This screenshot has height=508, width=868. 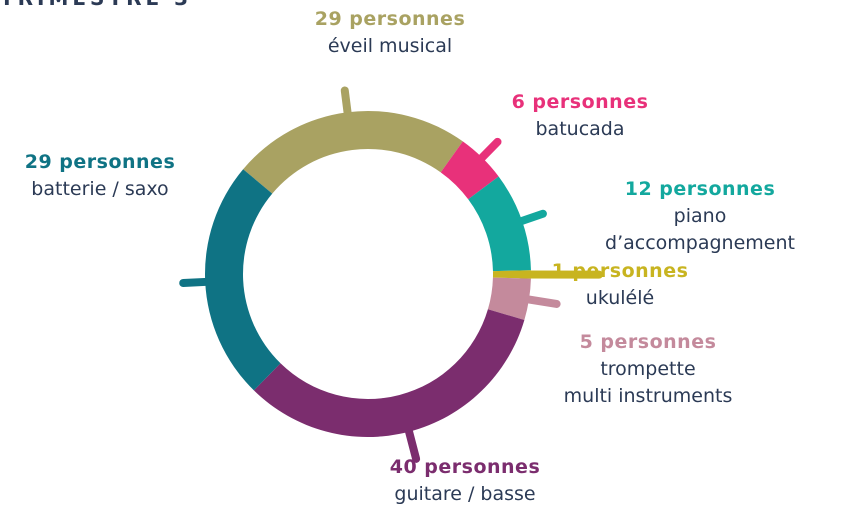 What do you see at coordinates (620, 298) in the screenshot?
I see `category-label: ukulélé` at bounding box center [620, 298].